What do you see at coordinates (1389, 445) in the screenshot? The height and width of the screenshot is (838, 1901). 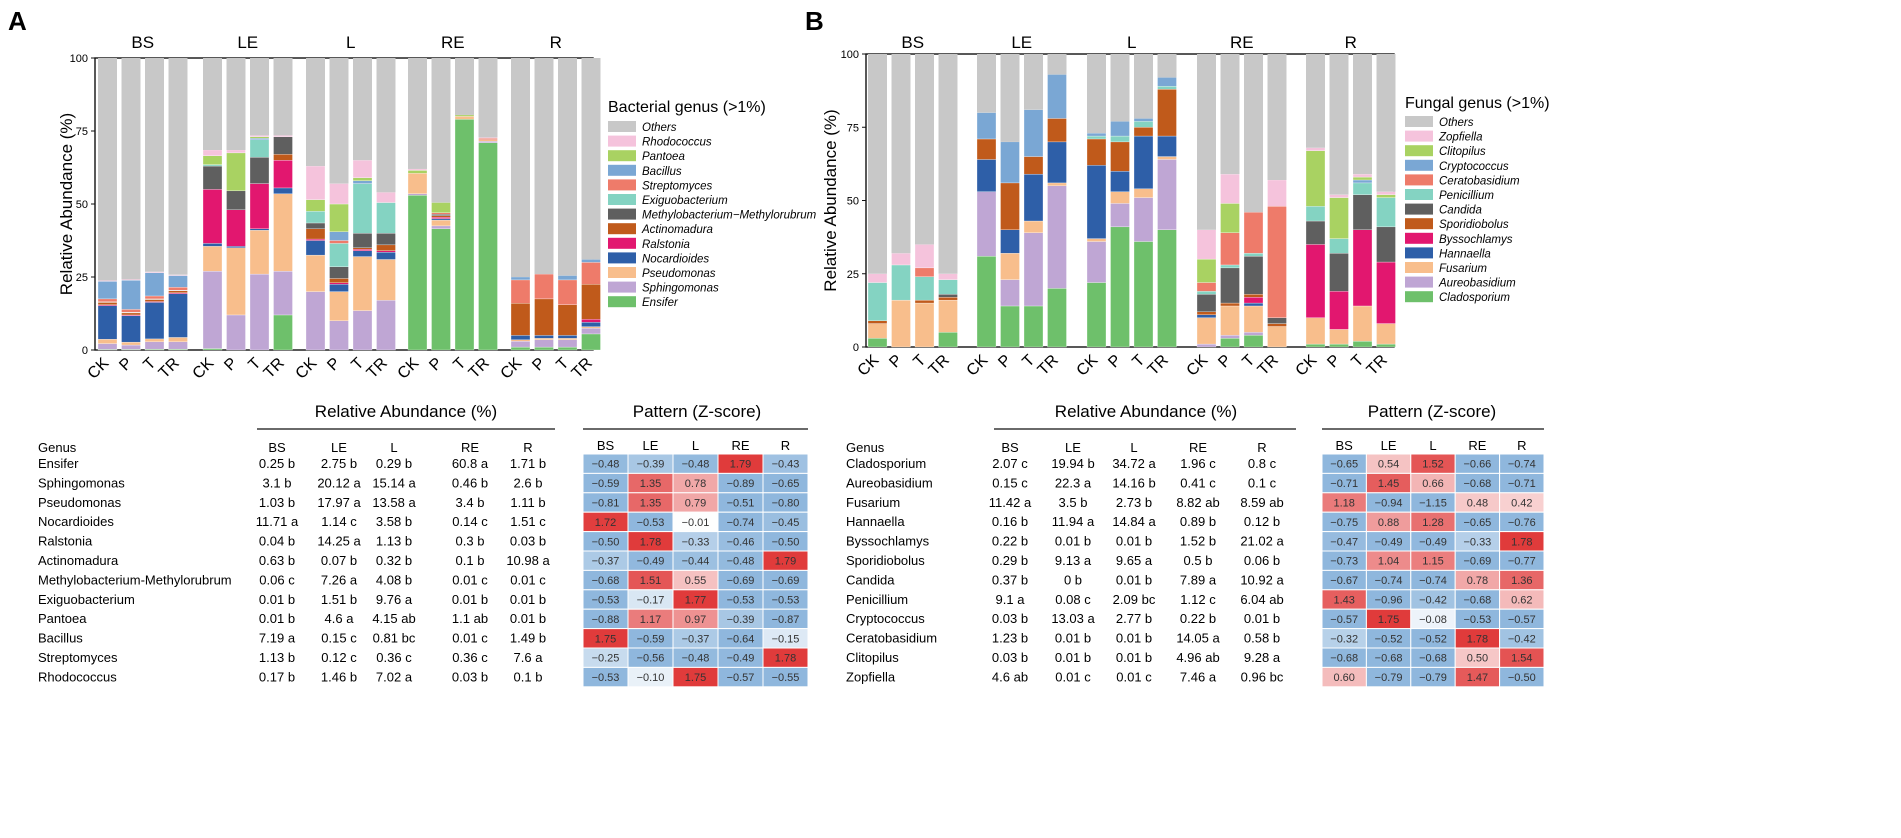 I see `heatmap-column-header: LE` at bounding box center [1389, 445].